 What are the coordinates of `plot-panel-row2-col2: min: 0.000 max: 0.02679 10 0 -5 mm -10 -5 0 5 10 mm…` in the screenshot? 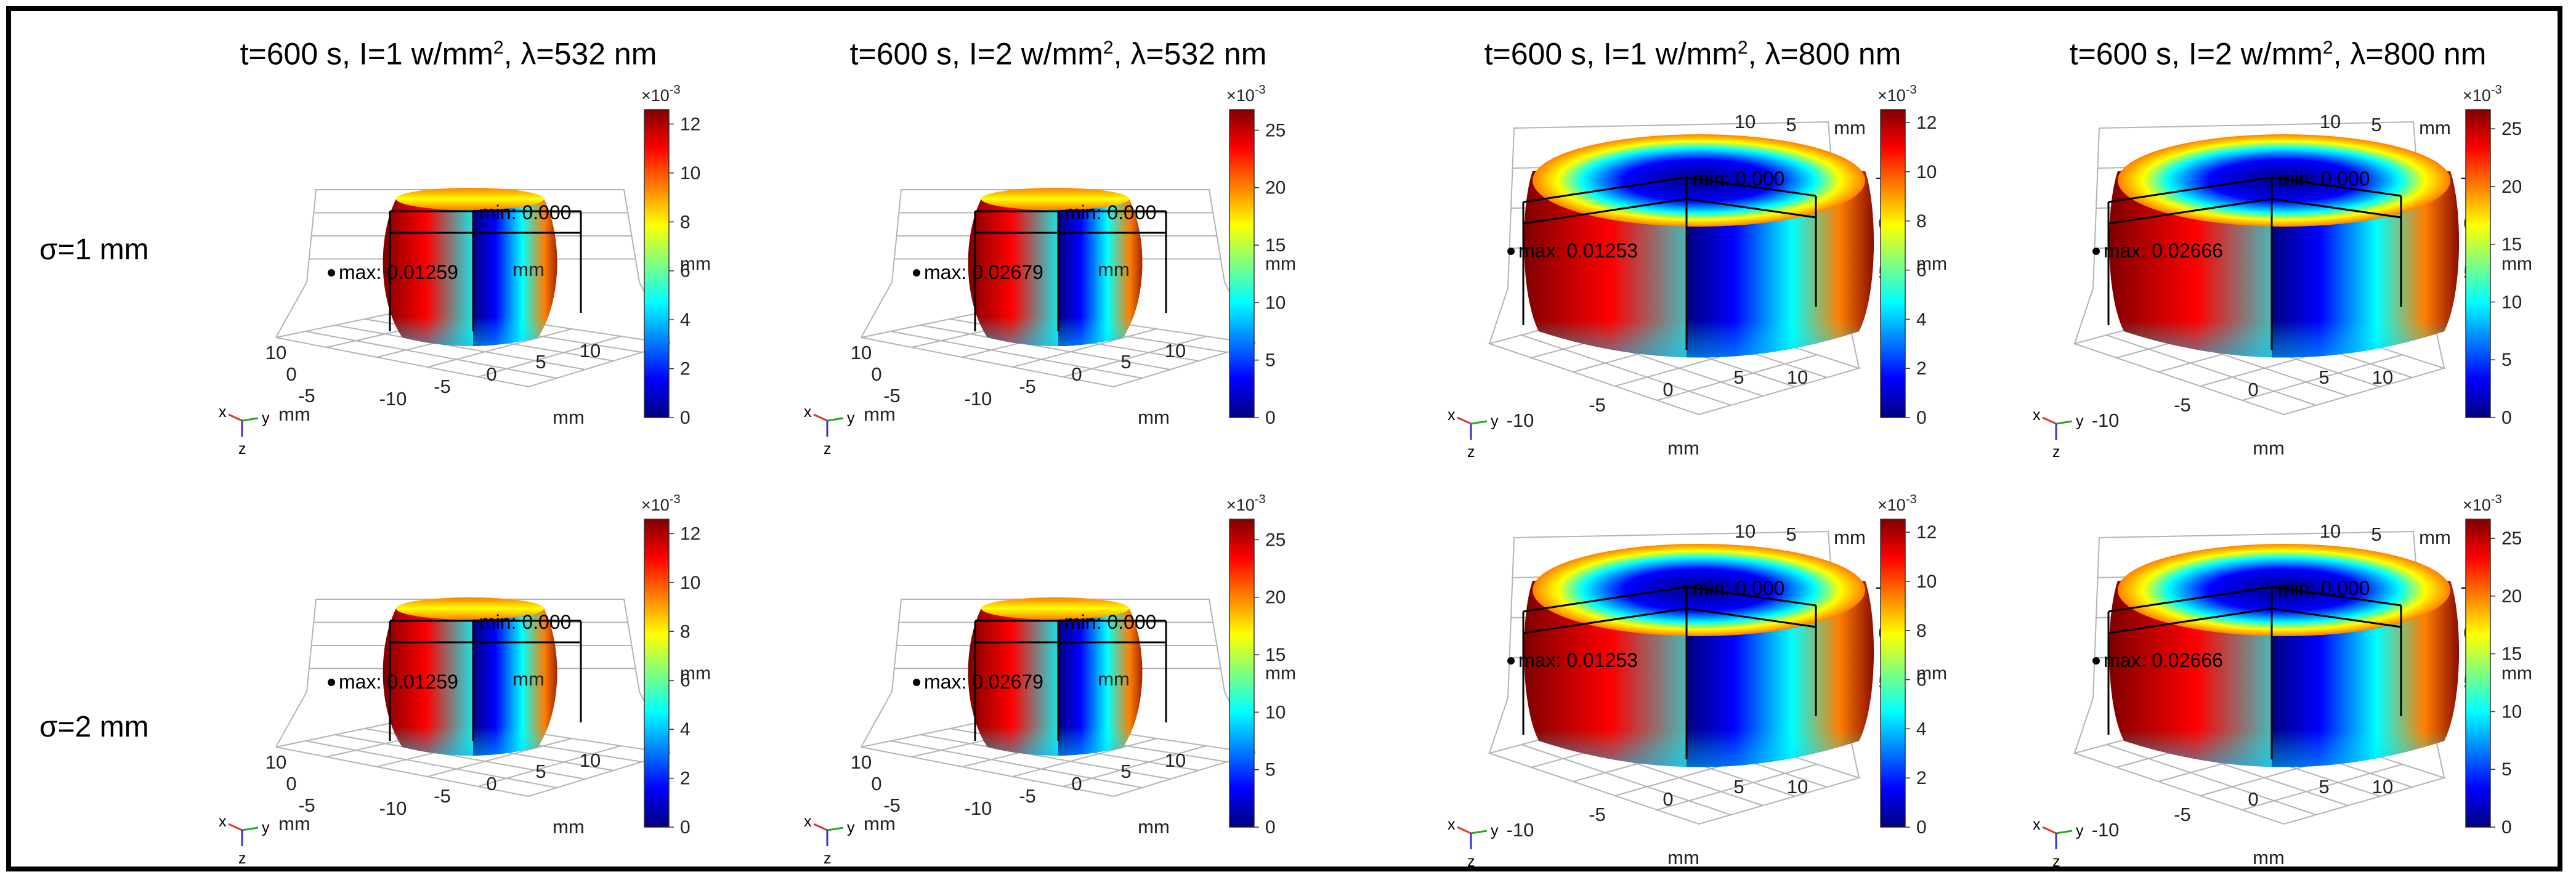 It's located at (1092, 685).